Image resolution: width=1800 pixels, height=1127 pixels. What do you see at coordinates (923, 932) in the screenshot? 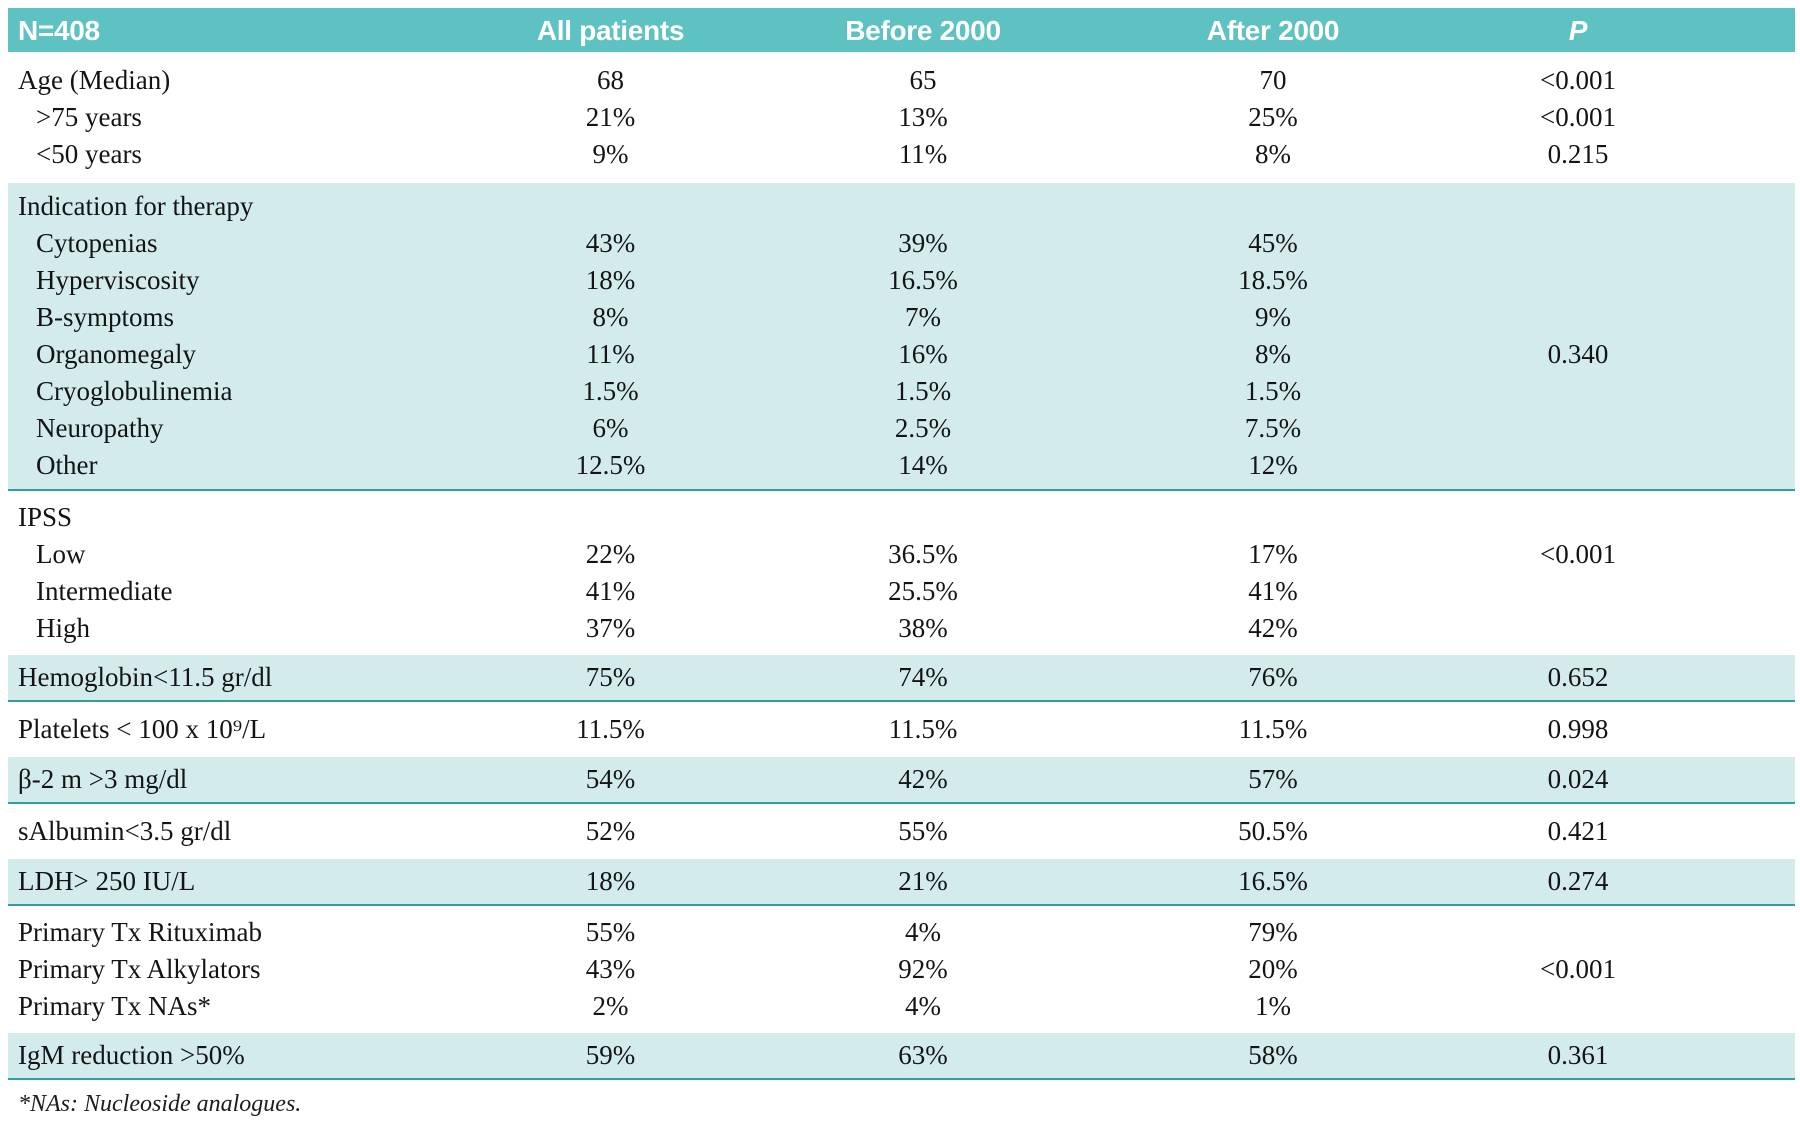
I see `cell-before-2000: 4%` at bounding box center [923, 932].